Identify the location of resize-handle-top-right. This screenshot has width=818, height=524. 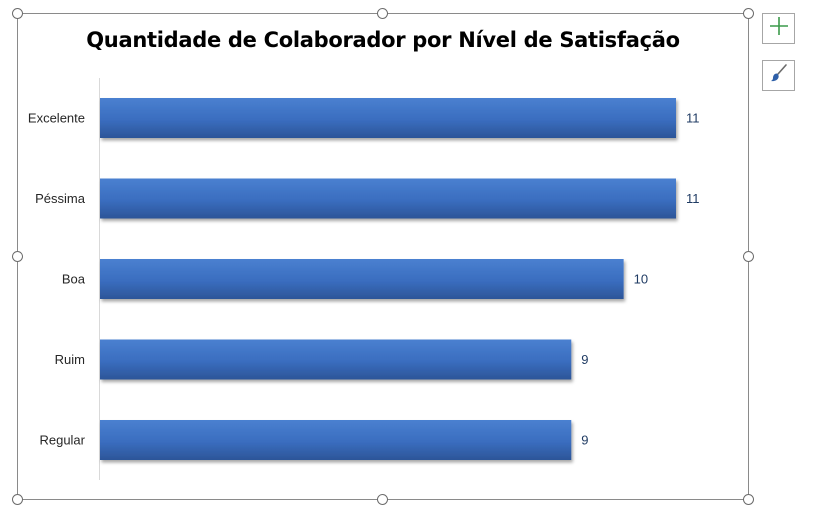
(748, 13).